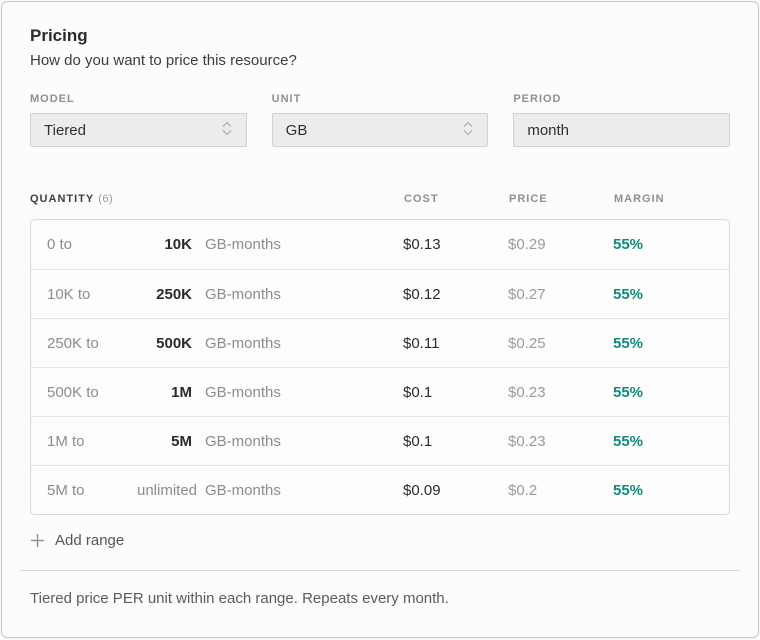  Describe the element at coordinates (527, 244) in the screenshot. I see `range-price: $0.29` at that location.